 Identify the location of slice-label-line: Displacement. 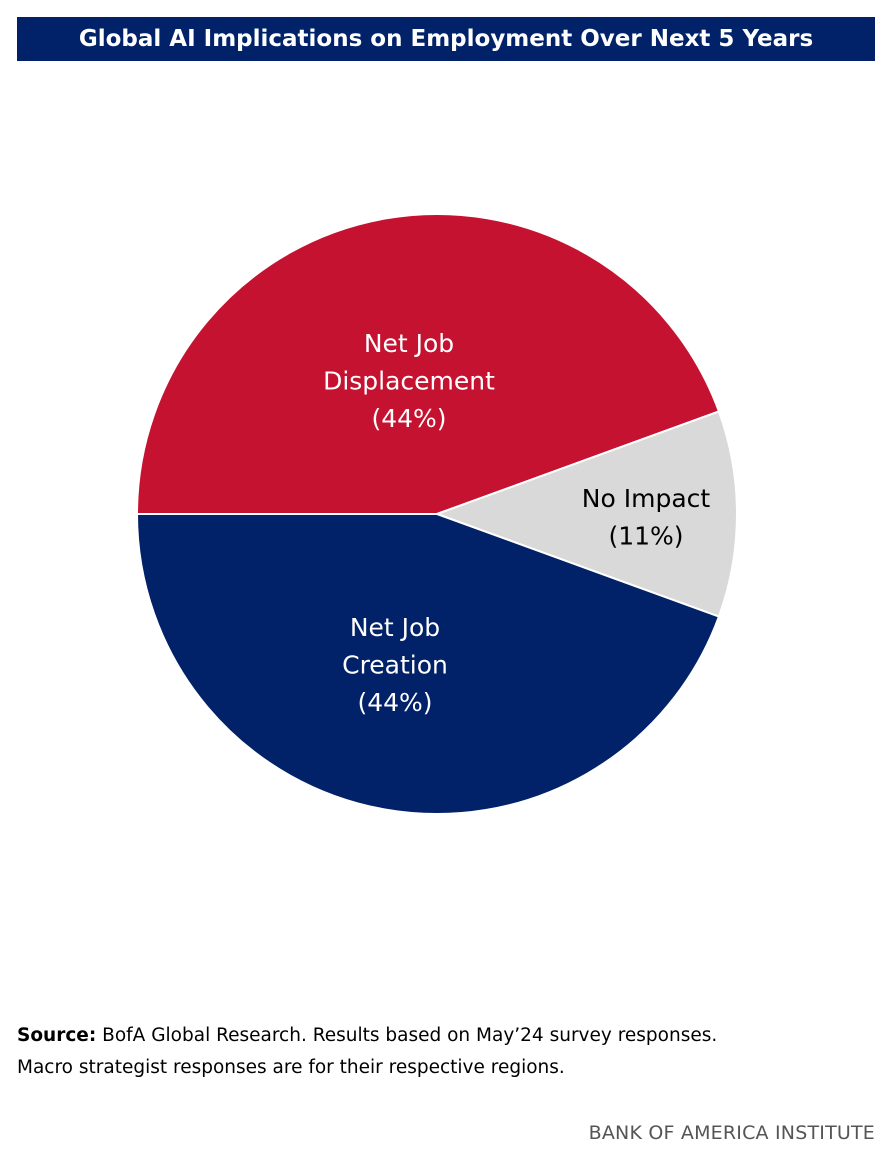
(409, 381).